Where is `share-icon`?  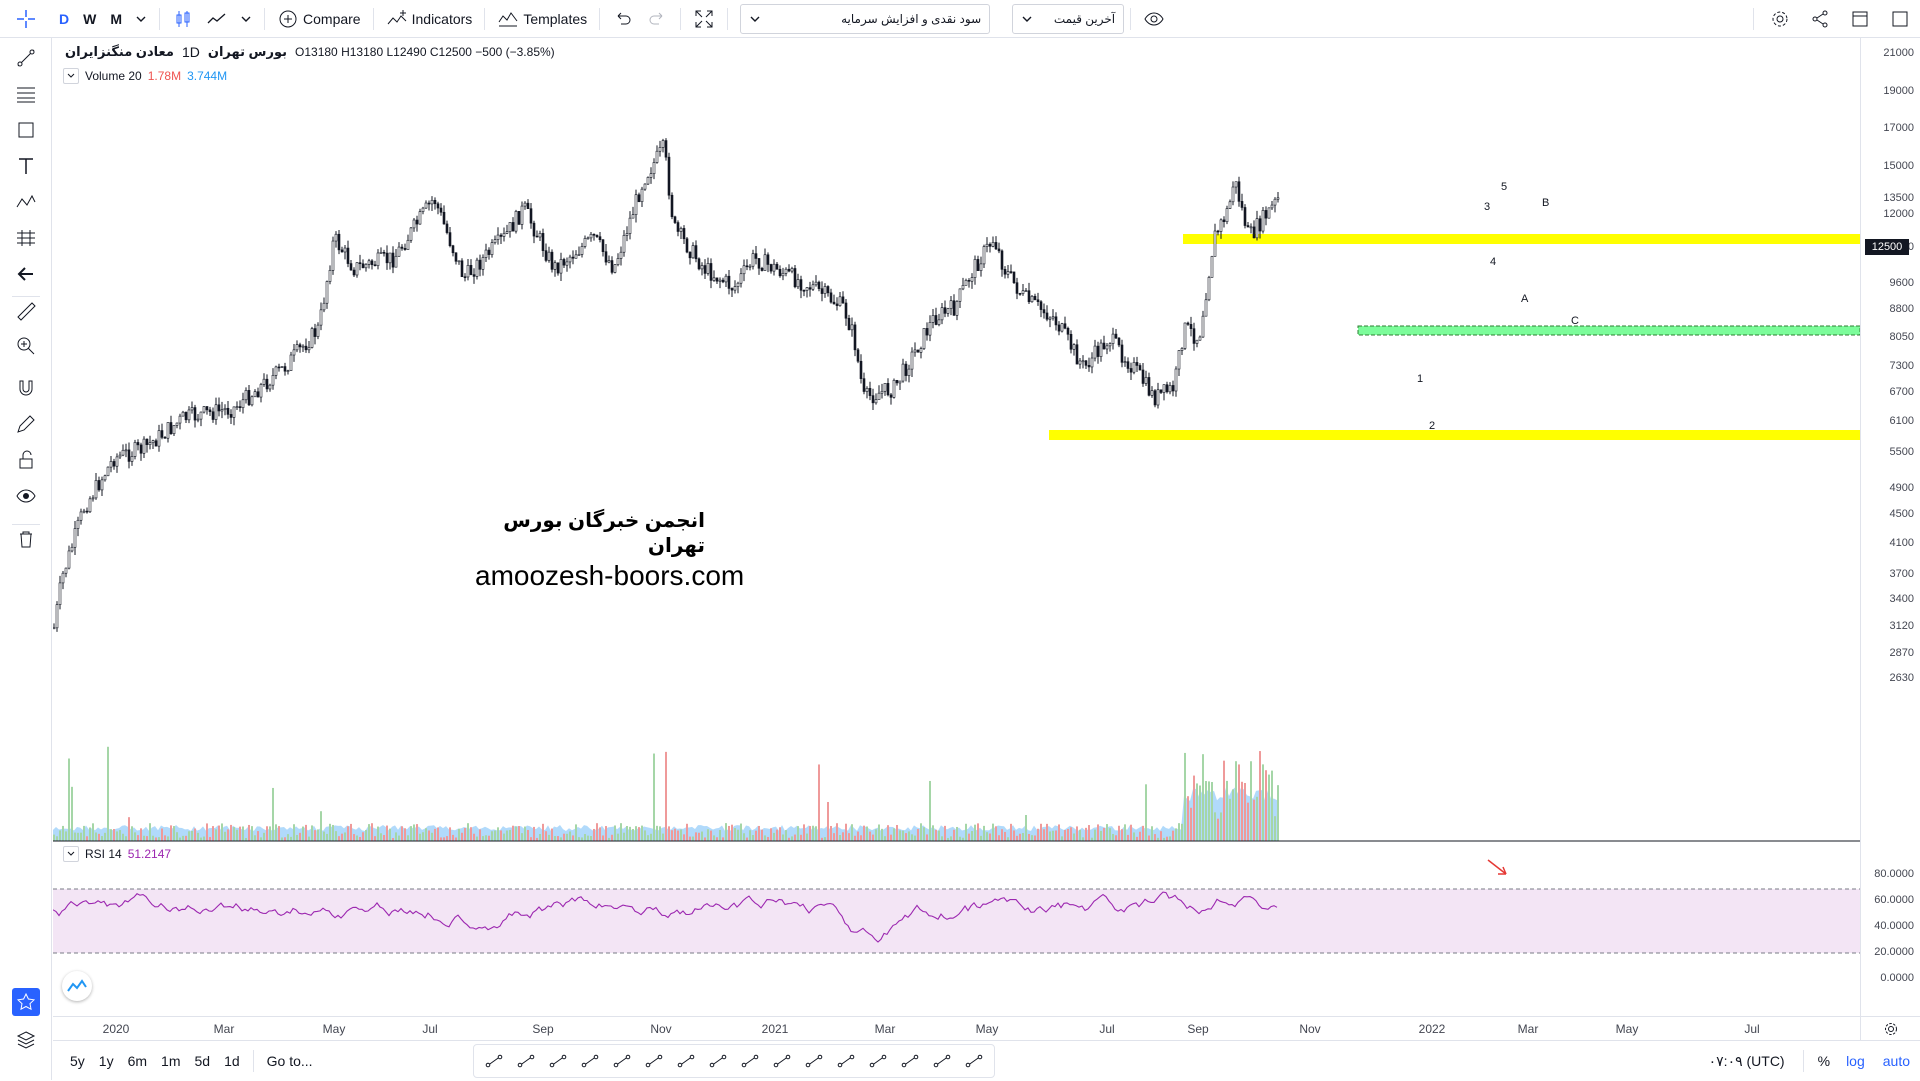
share-icon is located at coordinates (1820, 19).